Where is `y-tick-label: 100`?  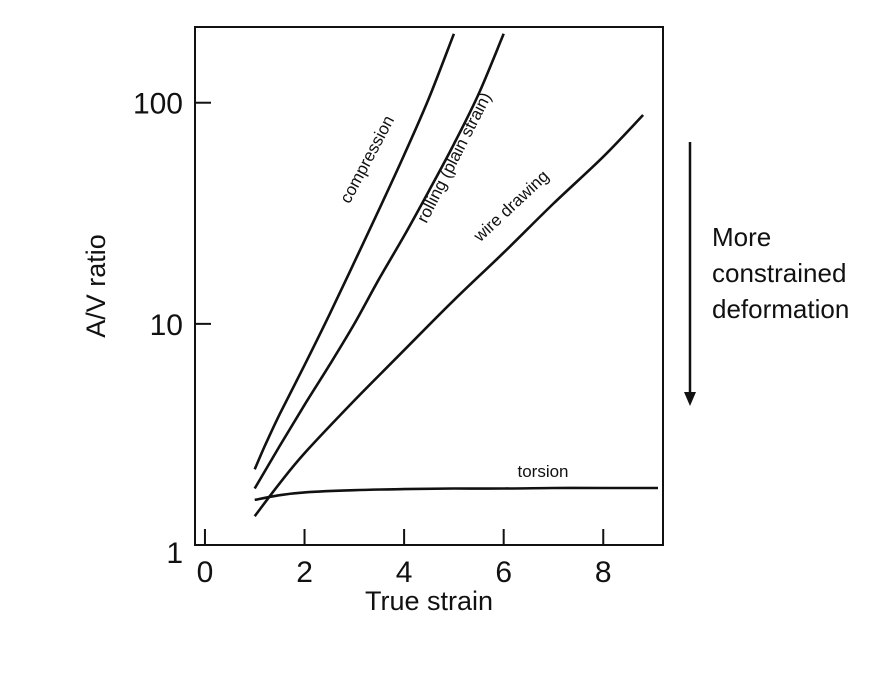
y-tick-label: 100 is located at coordinates (158, 104).